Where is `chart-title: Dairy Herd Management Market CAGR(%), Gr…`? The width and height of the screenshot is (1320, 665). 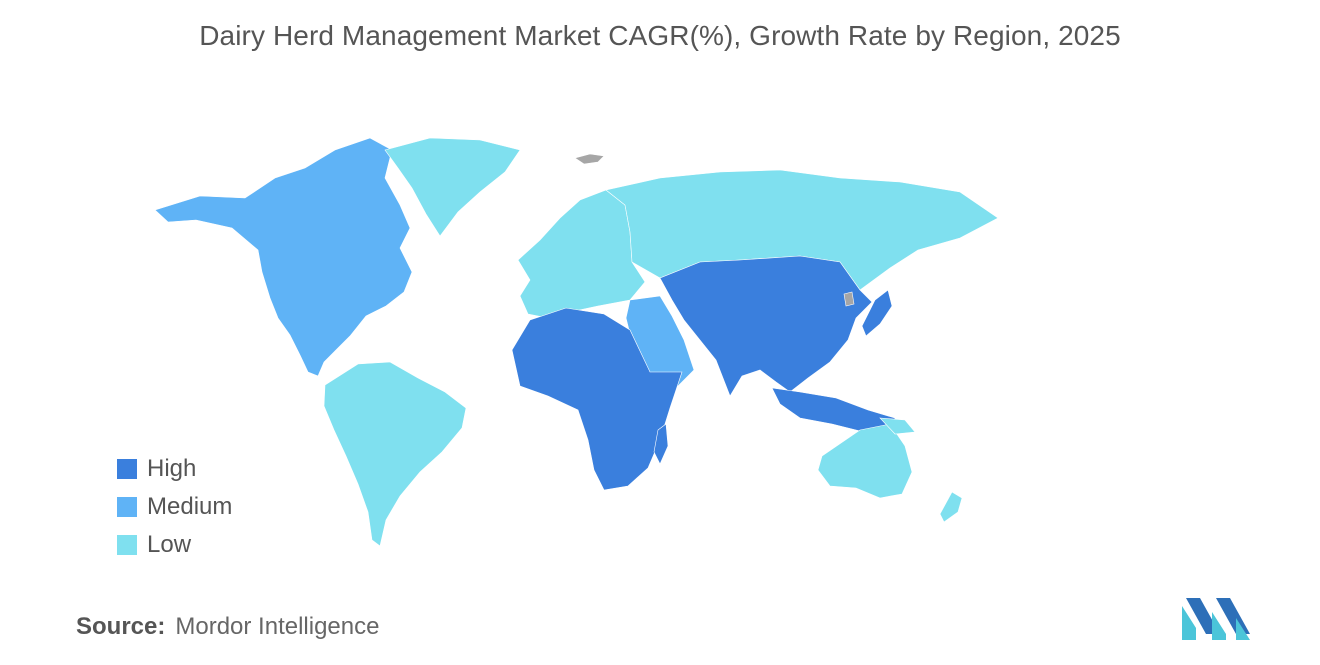
chart-title: Dairy Herd Management Market CAGR(%), Gr… is located at coordinates (660, 35).